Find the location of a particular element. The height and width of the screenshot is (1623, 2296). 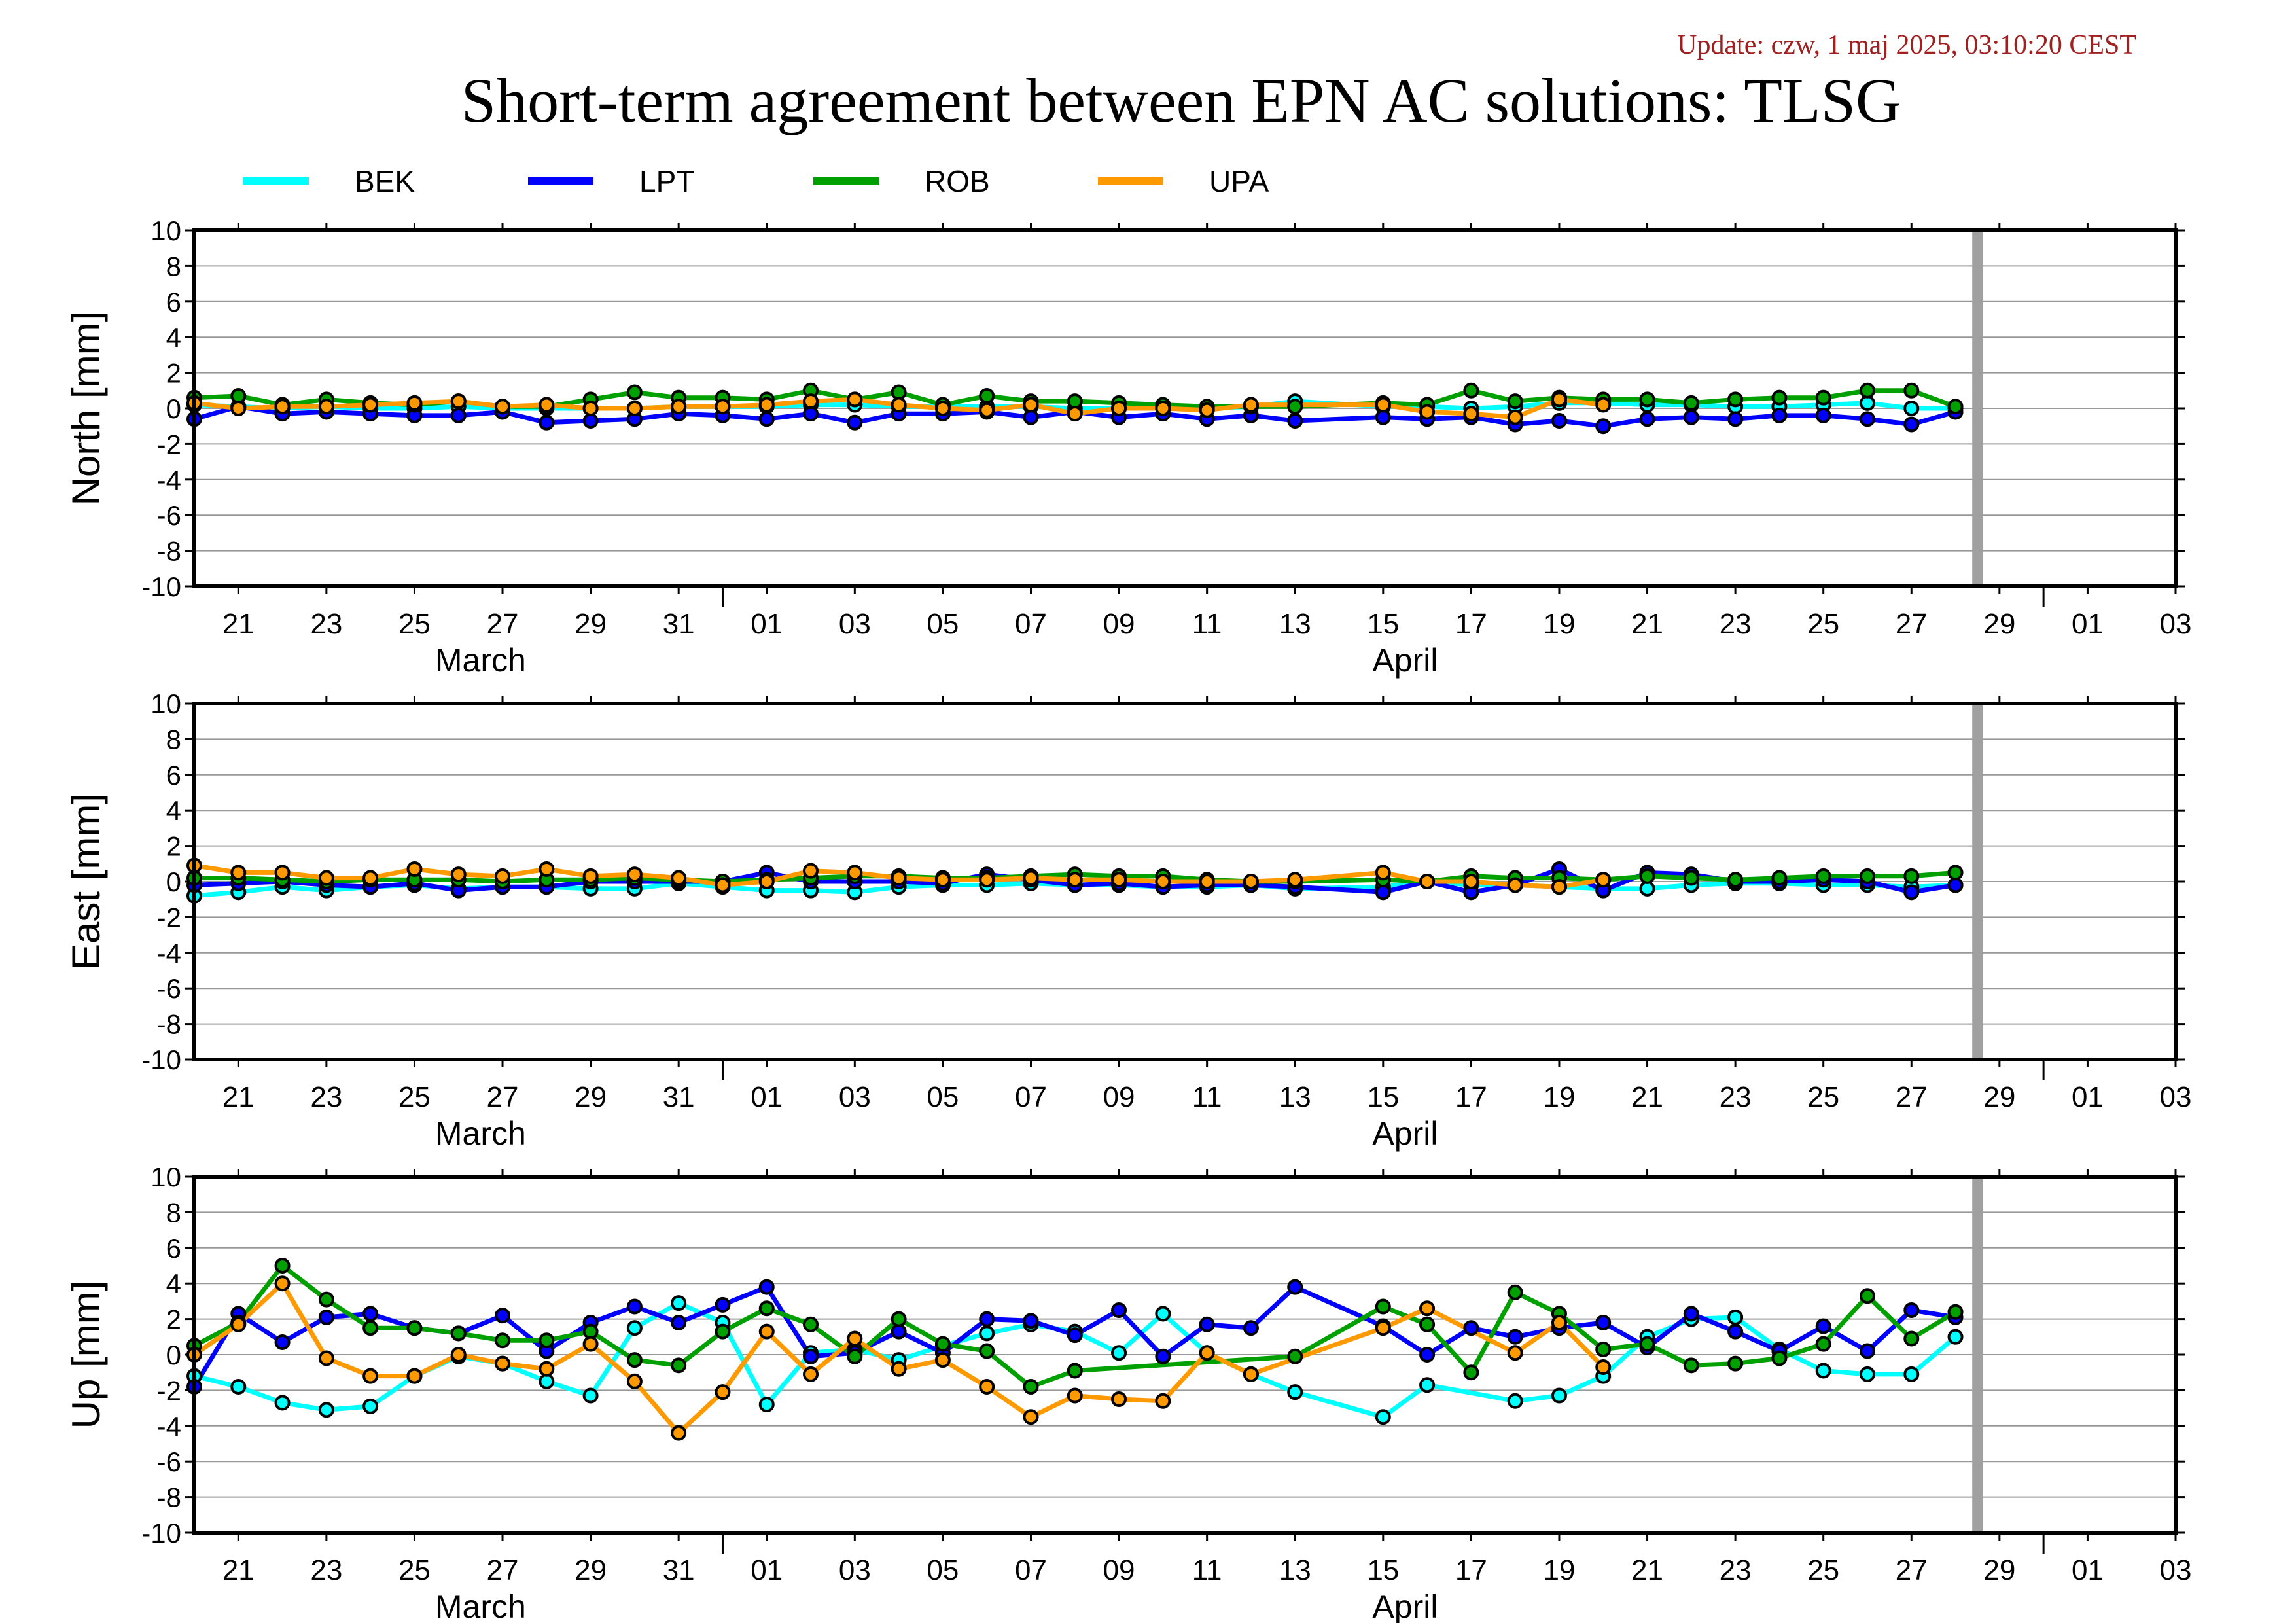

y-tick-label: -4 is located at coordinates (169, 480).